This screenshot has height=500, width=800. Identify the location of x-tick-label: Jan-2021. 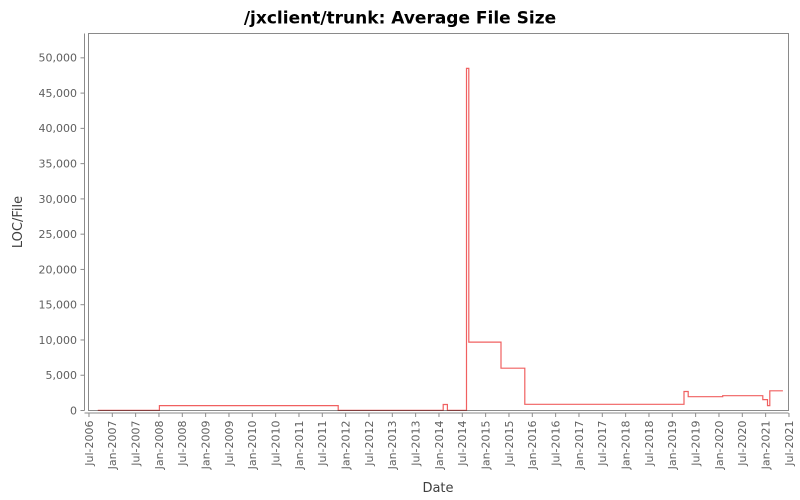
(765, 446).